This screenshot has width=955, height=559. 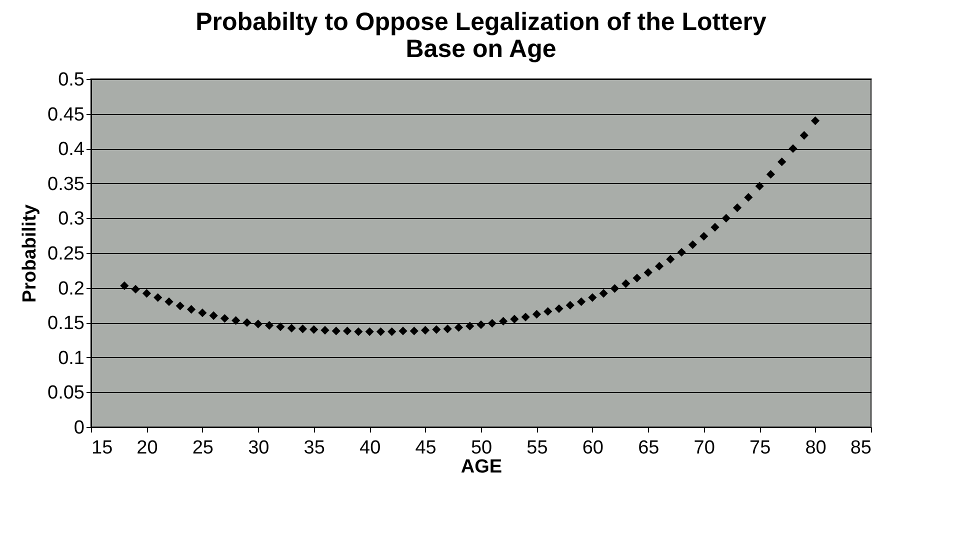 What do you see at coordinates (30, 253) in the screenshot?
I see `y-axis-title: Probability` at bounding box center [30, 253].